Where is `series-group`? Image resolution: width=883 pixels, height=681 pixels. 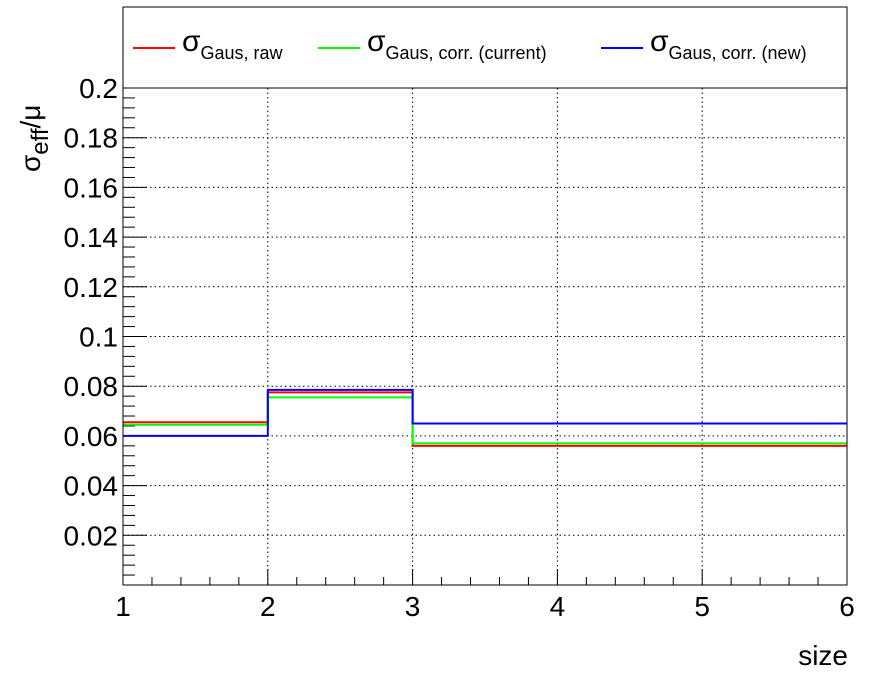
series-group is located at coordinates (485, 417).